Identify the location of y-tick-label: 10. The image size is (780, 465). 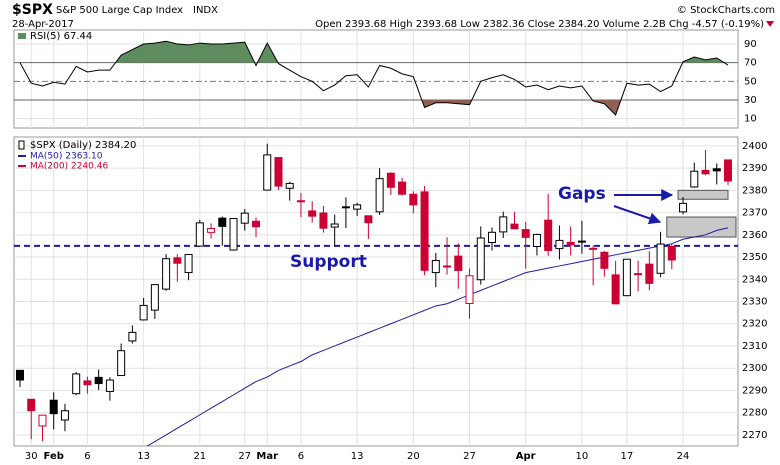
(750, 119).